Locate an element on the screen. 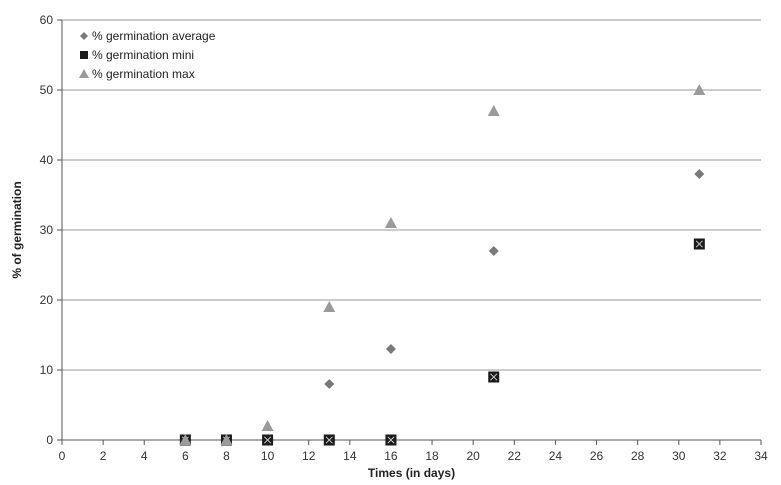 This screenshot has width=781, height=485. x-tick-label: 12 is located at coordinates (309, 456).